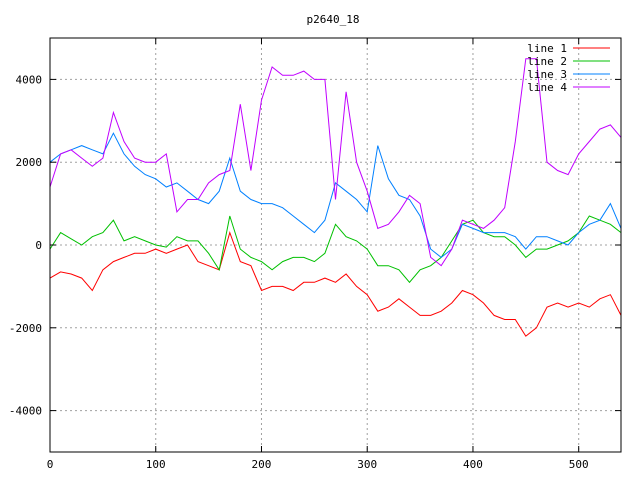 Image resolution: width=640 pixels, height=484 pixels. I want to click on y-tick-label: 4000, so click(29, 79).